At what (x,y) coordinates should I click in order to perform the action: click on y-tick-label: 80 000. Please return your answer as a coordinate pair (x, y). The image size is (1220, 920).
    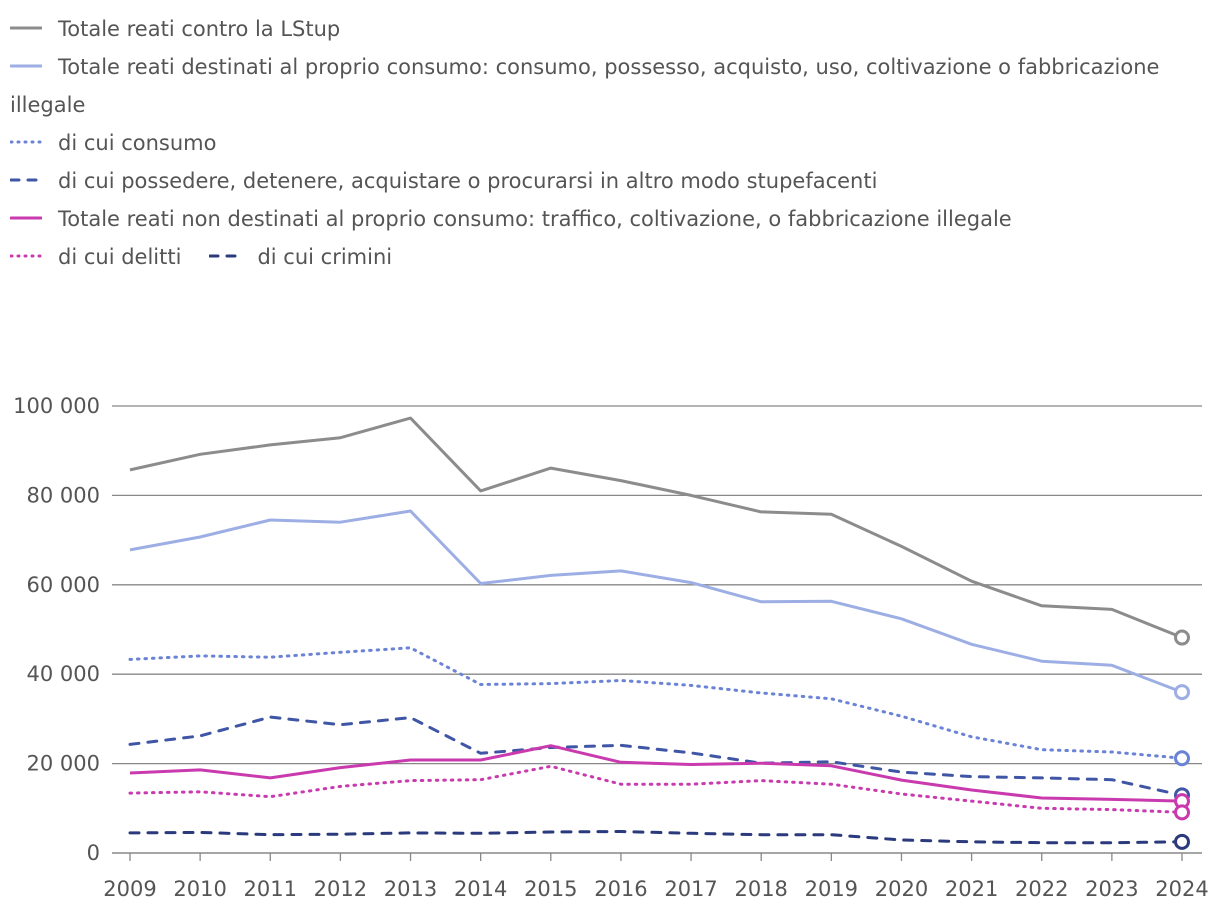
    Looking at the image, I should click on (63, 495).